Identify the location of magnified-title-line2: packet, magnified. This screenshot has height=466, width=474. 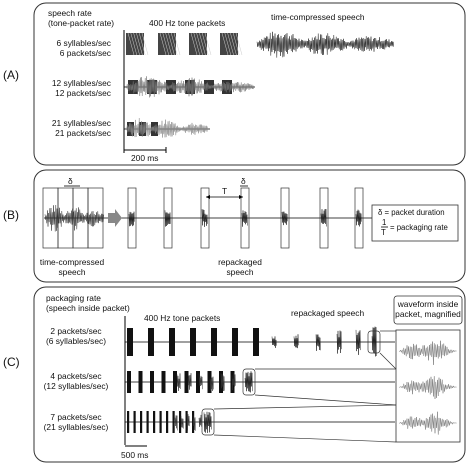
(428, 314).